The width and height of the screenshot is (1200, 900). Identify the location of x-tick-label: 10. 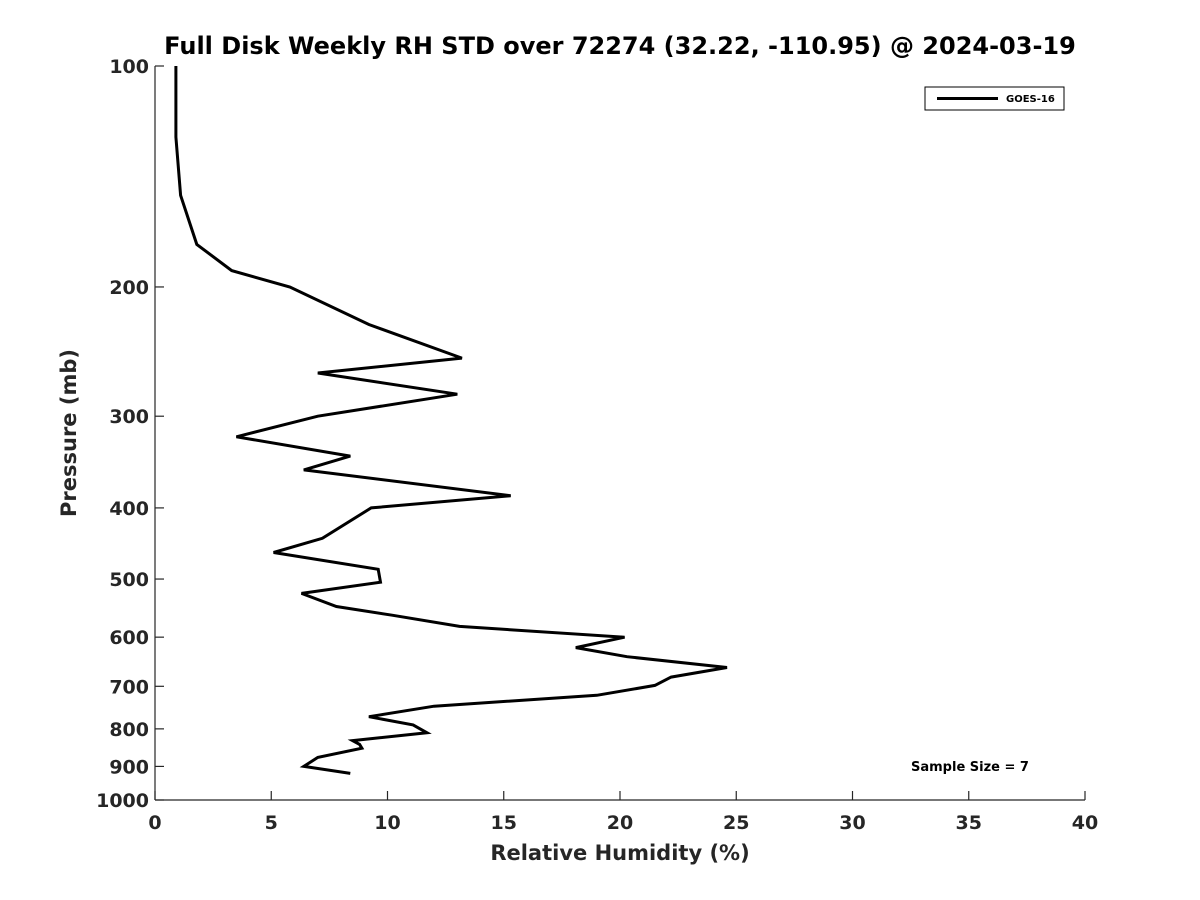
(387, 823).